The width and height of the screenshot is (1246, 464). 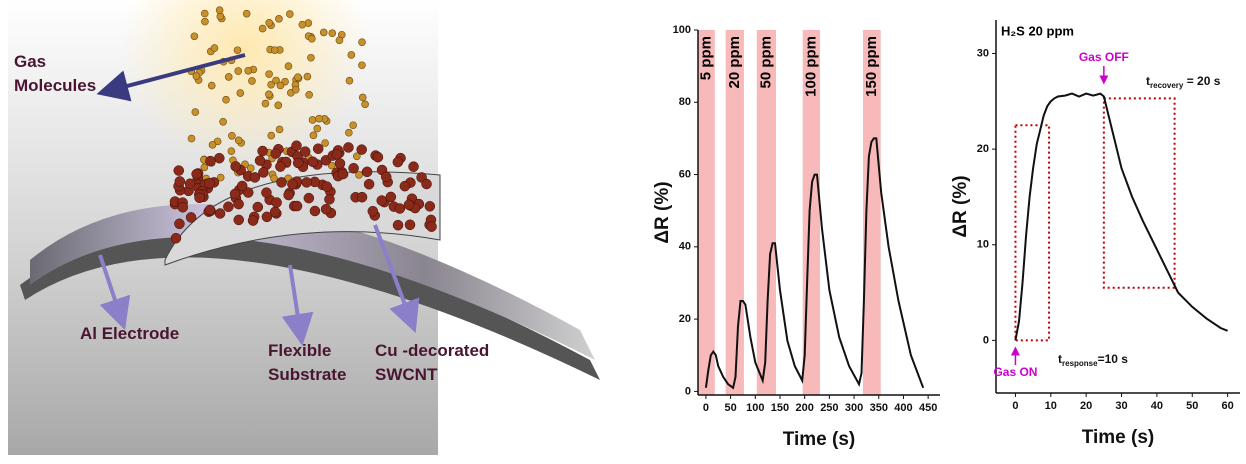 I want to click on band-label: 150 ppm, so click(x=871, y=66).